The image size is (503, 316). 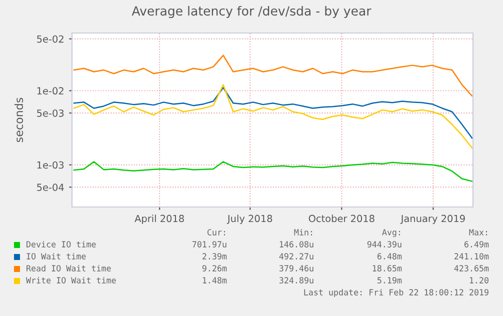 I want to click on y-tick-label: 1e-03, so click(x=50, y=165).